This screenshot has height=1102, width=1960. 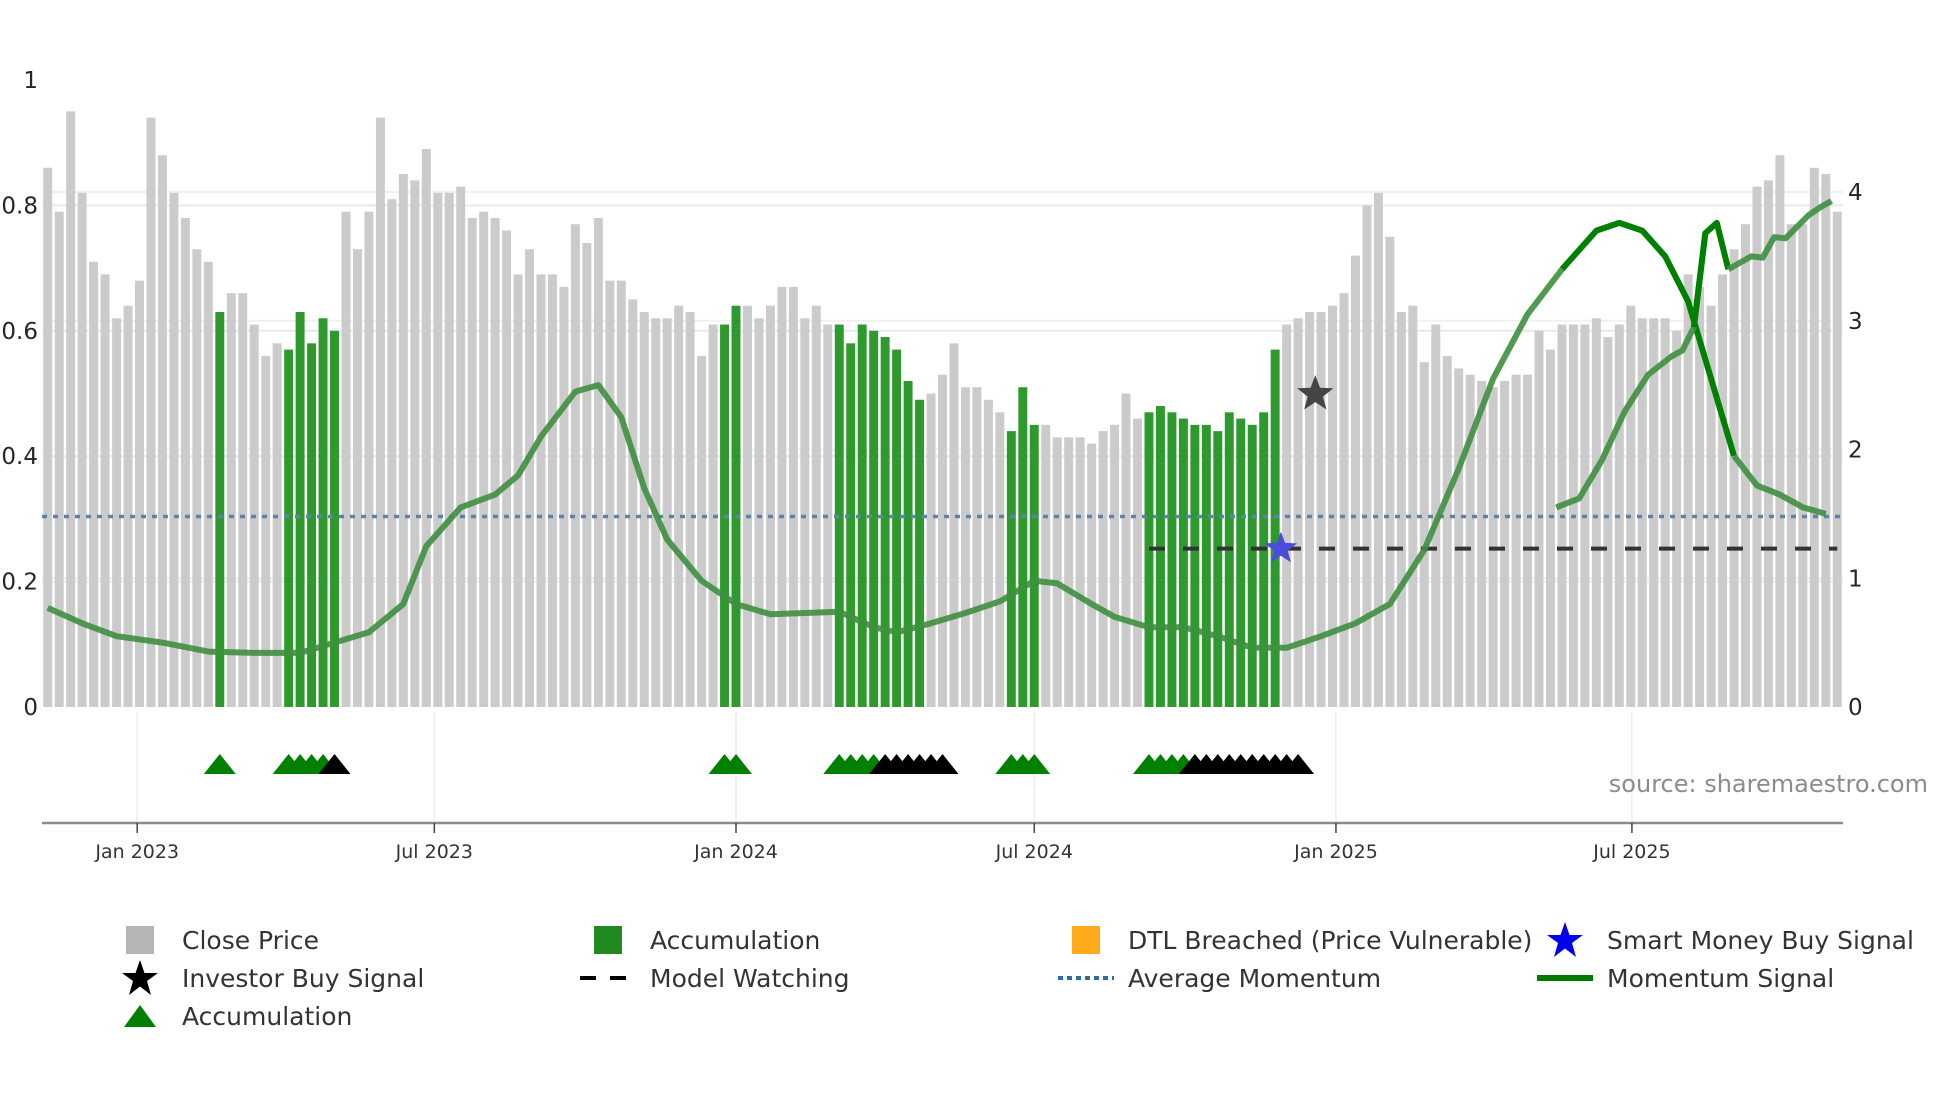 What do you see at coordinates (1315, 392) in the screenshot?
I see `investor-buy-star-icon` at bounding box center [1315, 392].